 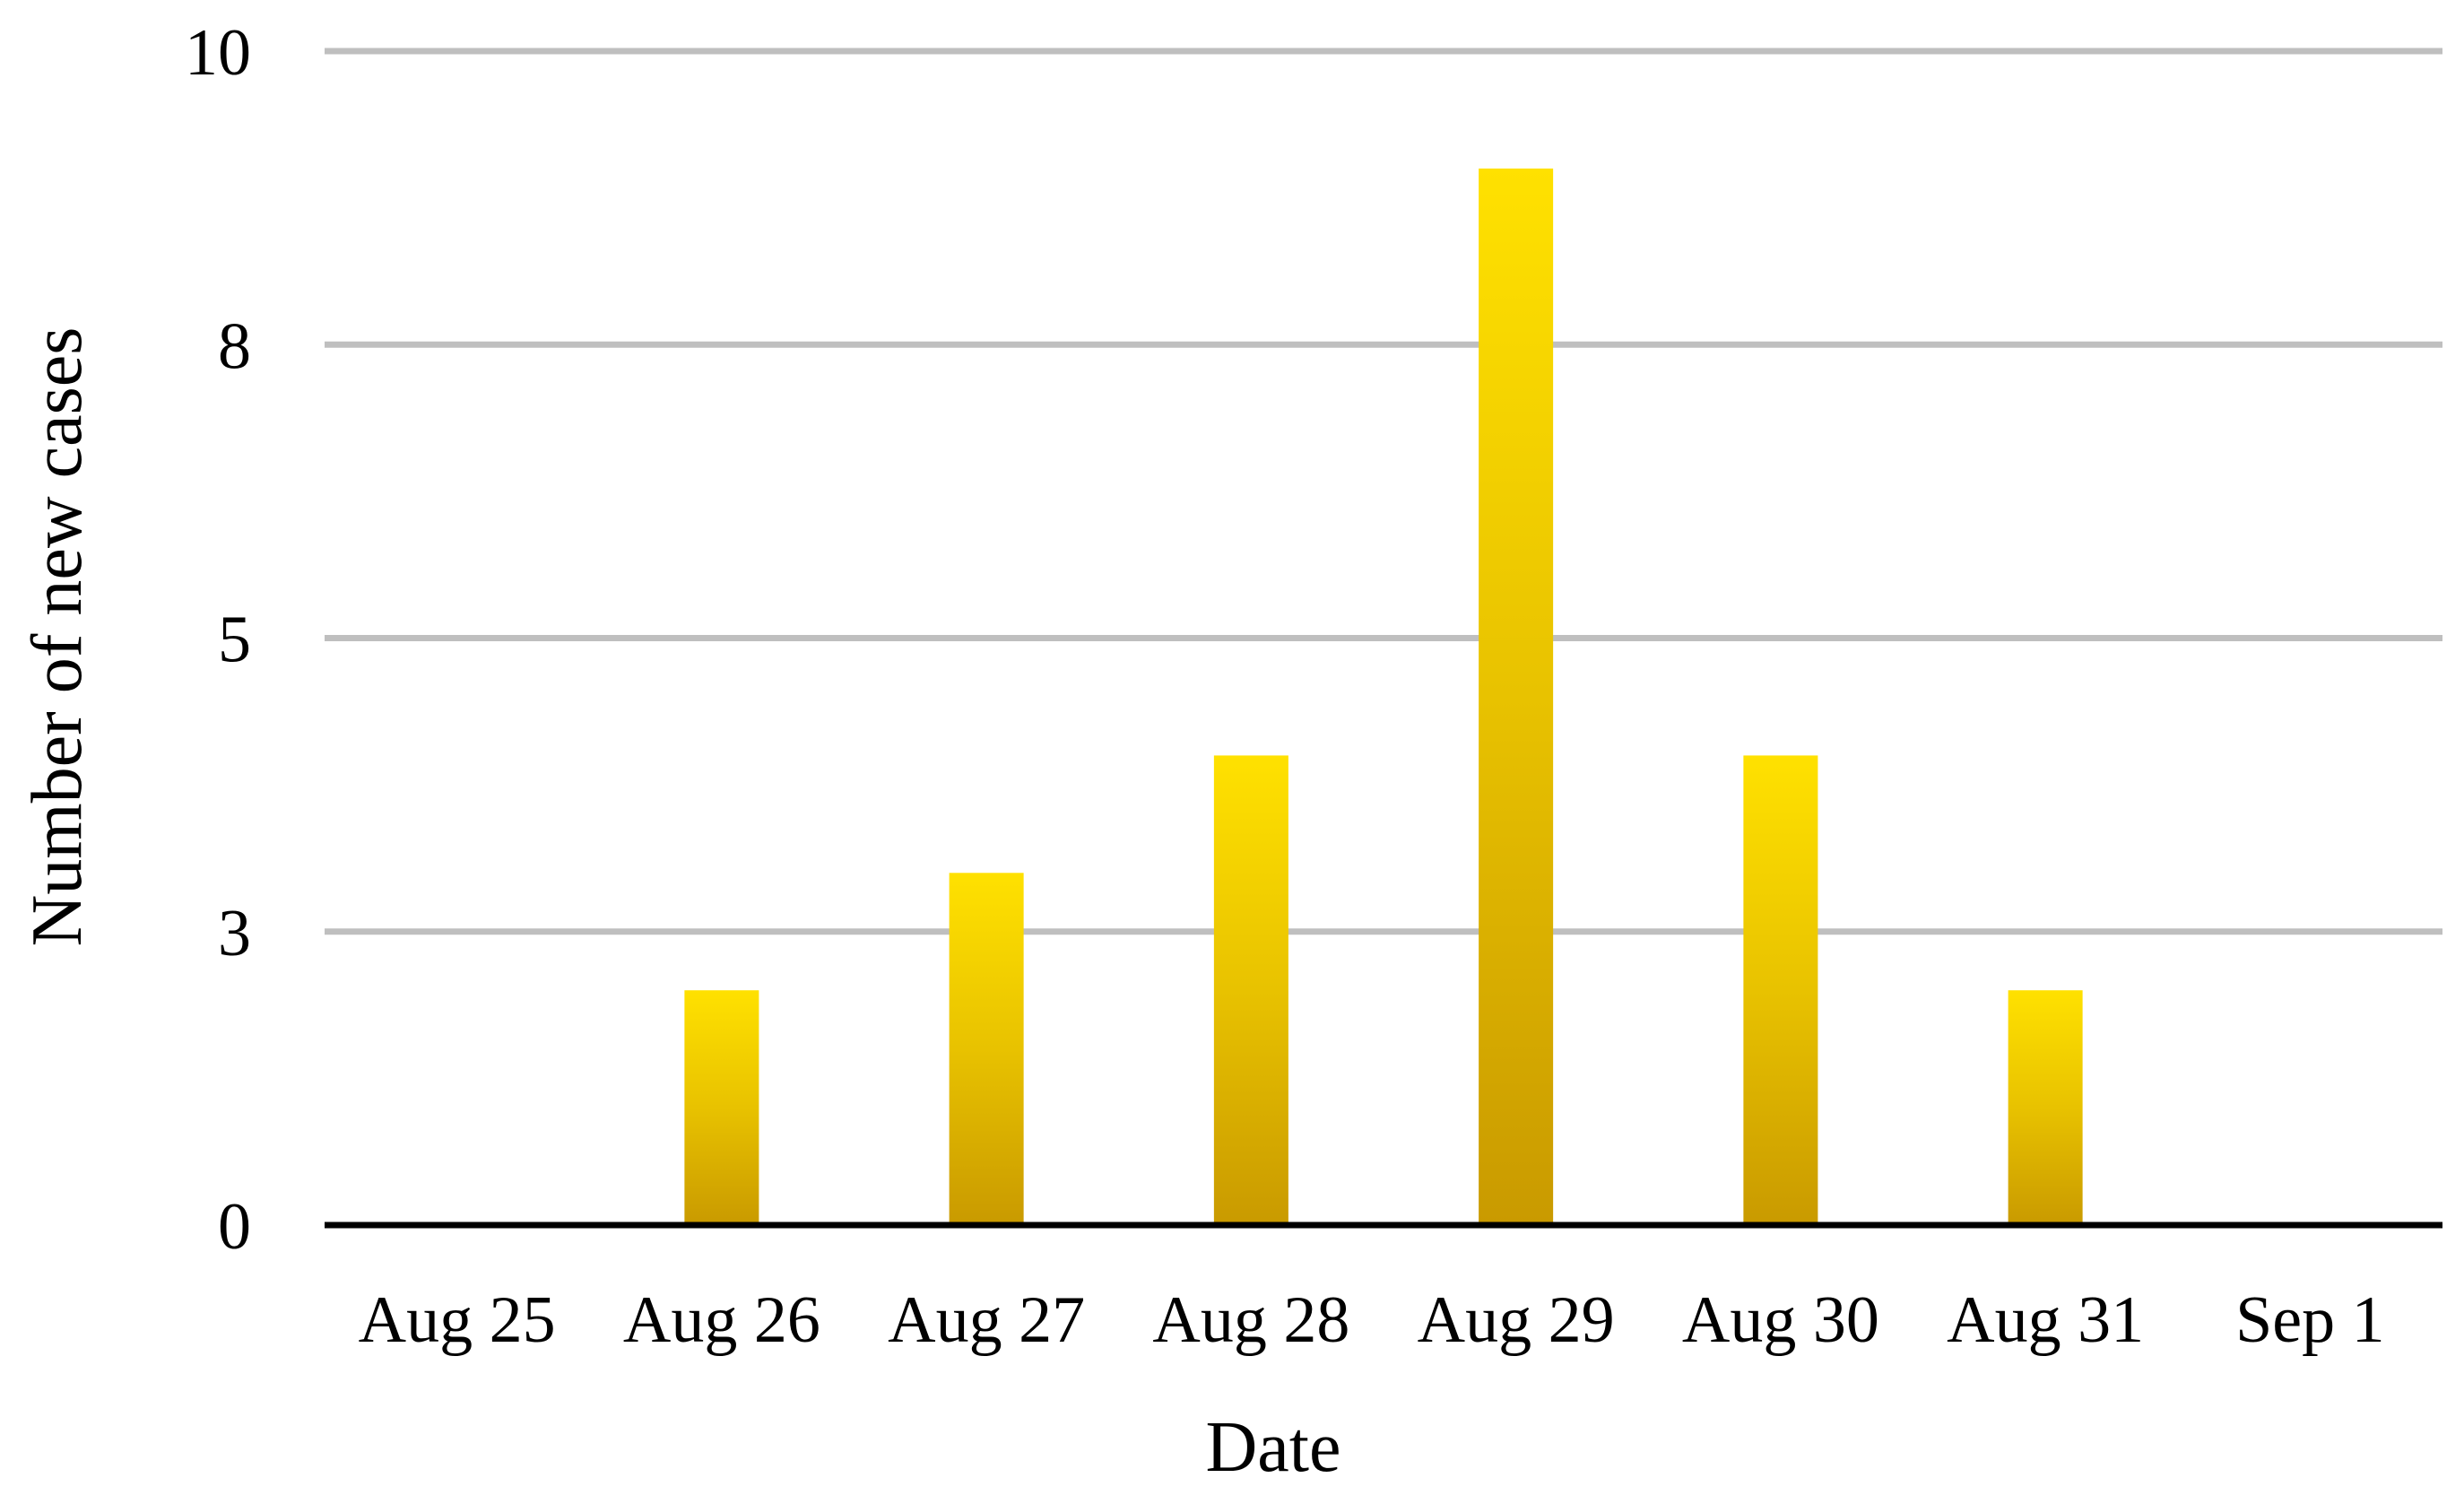 I want to click on x-tick-label: Aug 27, so click(x=986, y=1320).